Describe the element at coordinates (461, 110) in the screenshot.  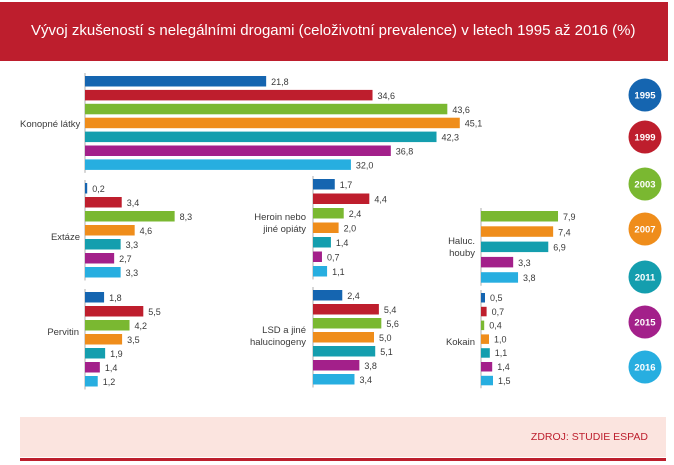
I see `value-label: 43,6` at that location.